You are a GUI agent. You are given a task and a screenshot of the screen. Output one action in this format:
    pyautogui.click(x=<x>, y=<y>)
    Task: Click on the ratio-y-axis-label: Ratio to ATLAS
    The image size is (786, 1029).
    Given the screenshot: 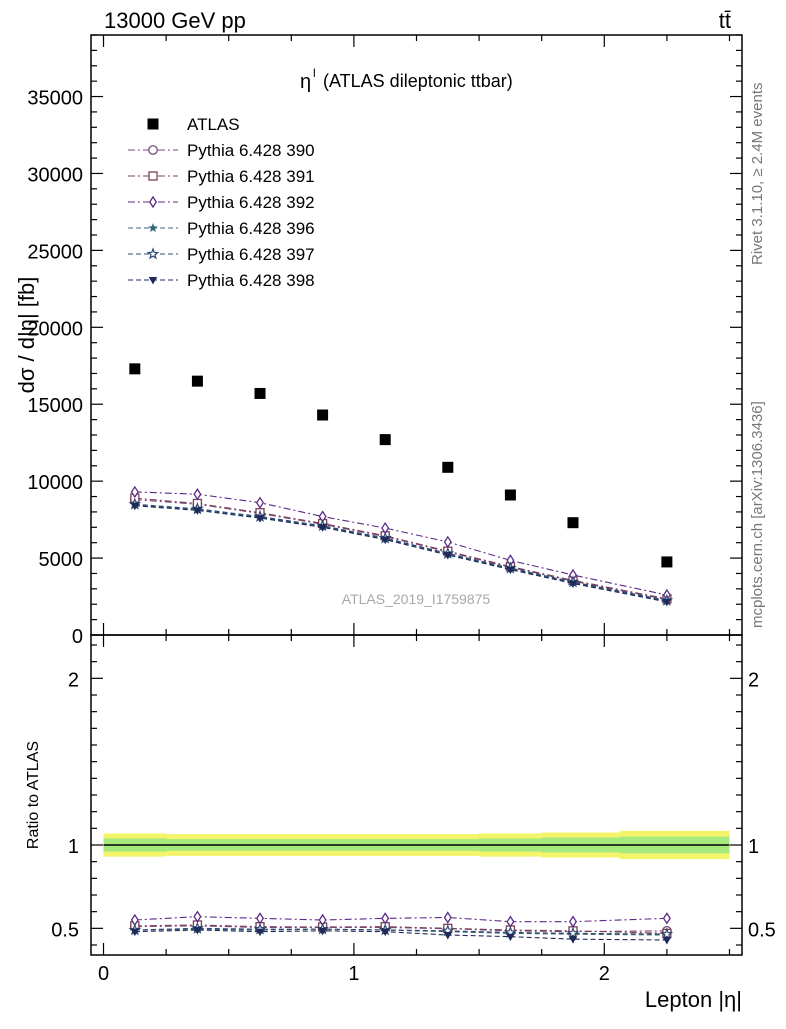 What is the action you would take?
    pyautogui.click(x=33, y=795)
    